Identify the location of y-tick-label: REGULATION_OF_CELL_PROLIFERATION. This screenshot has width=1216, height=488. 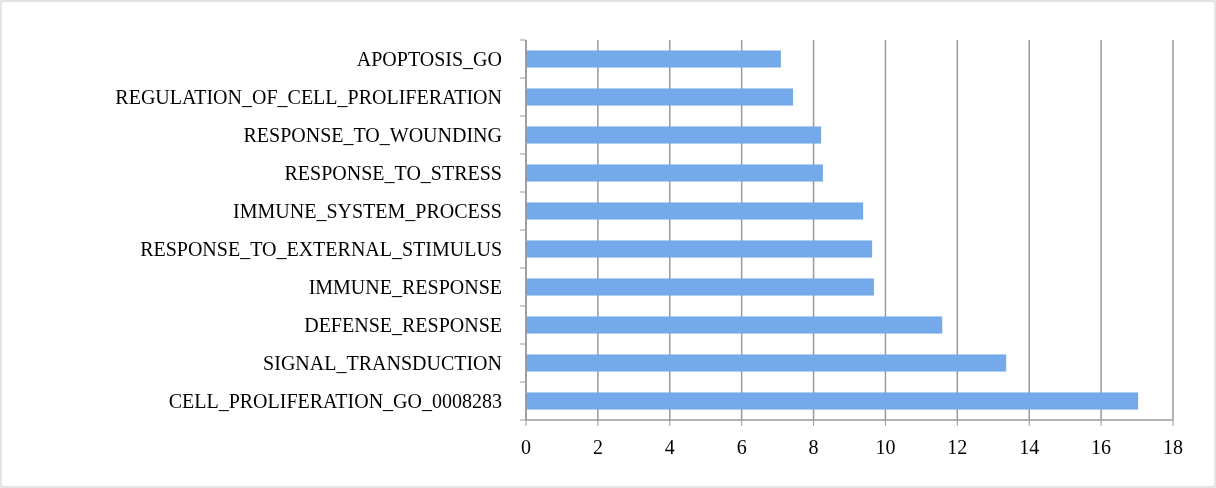
(308, 97).